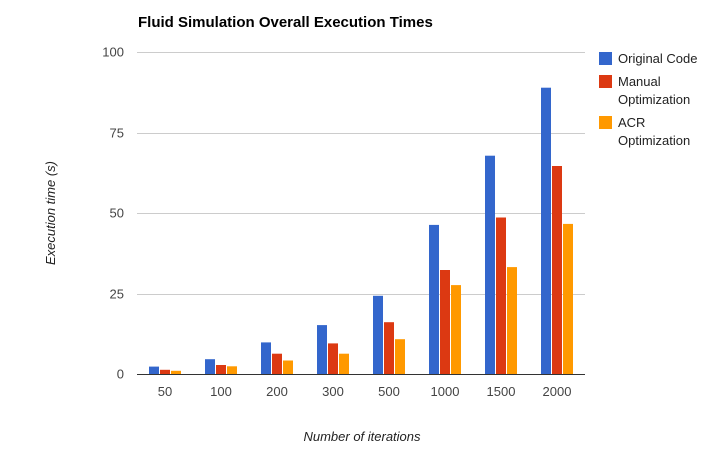  What do you see at coordinates (285, 22) in the screenshot?
I see `chart-title: Fluid Simulation Overall Execution Times` at bounding box center [285, 22].